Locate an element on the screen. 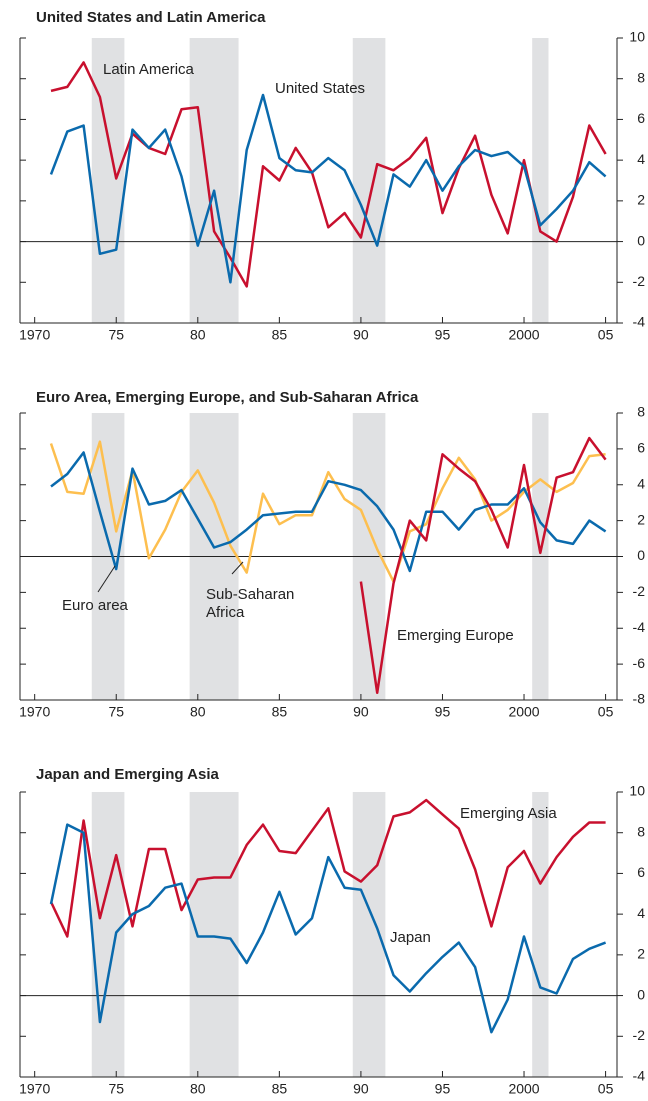 The image size is (648, 1101). y-tick-label: -6 is located at coordinates (639, 663).